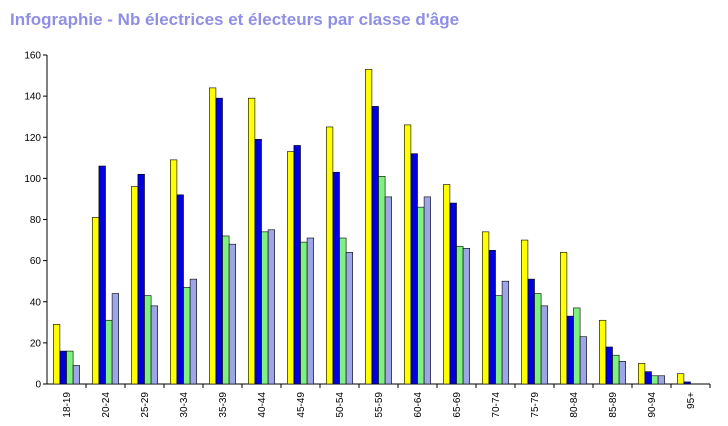 Image resolution: width=728 pixels, height=426 pixels. I want to click on x-tick-label: 18-19, so click(67, 405).